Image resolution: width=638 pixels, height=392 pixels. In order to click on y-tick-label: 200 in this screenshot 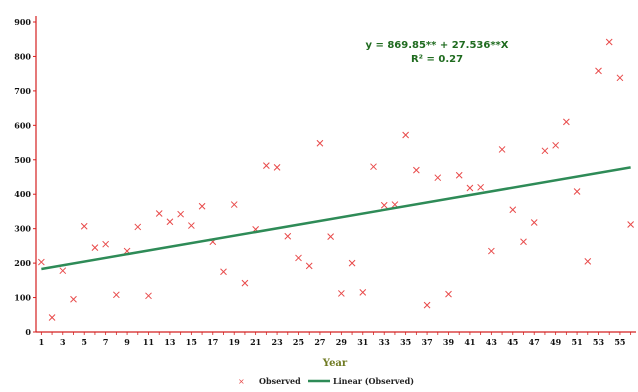, I will do `click(22, 263)`.